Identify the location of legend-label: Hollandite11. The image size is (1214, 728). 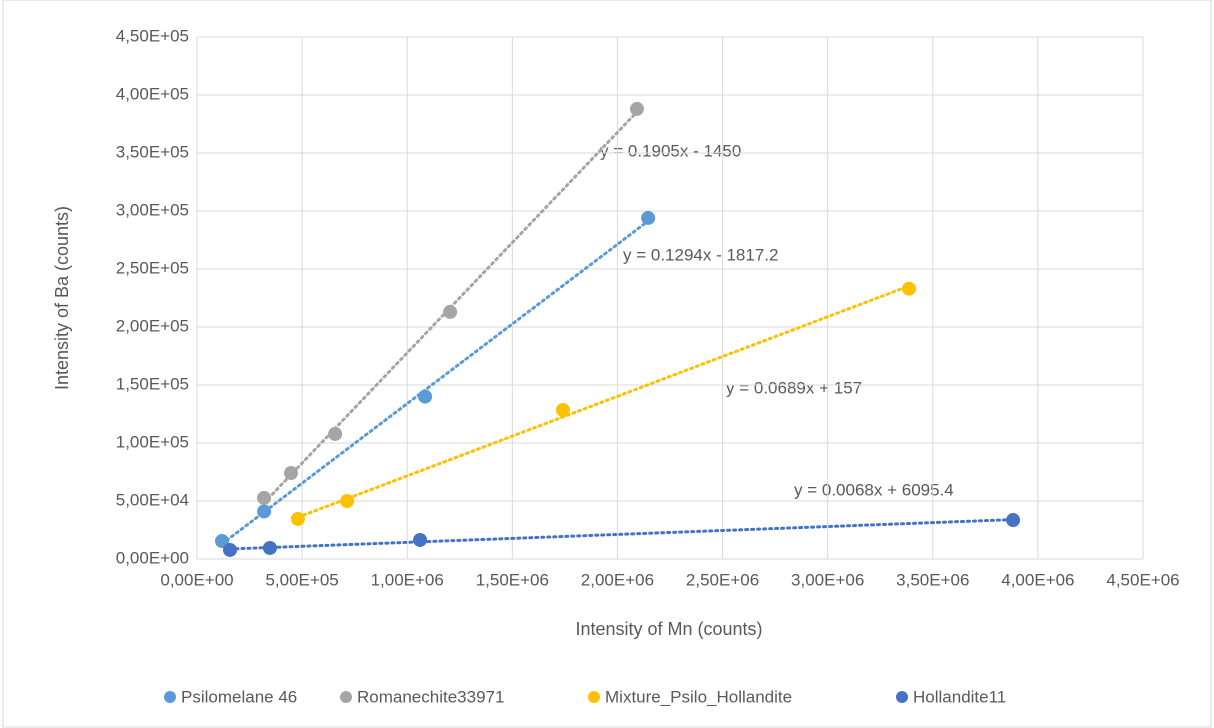
(959, 696).